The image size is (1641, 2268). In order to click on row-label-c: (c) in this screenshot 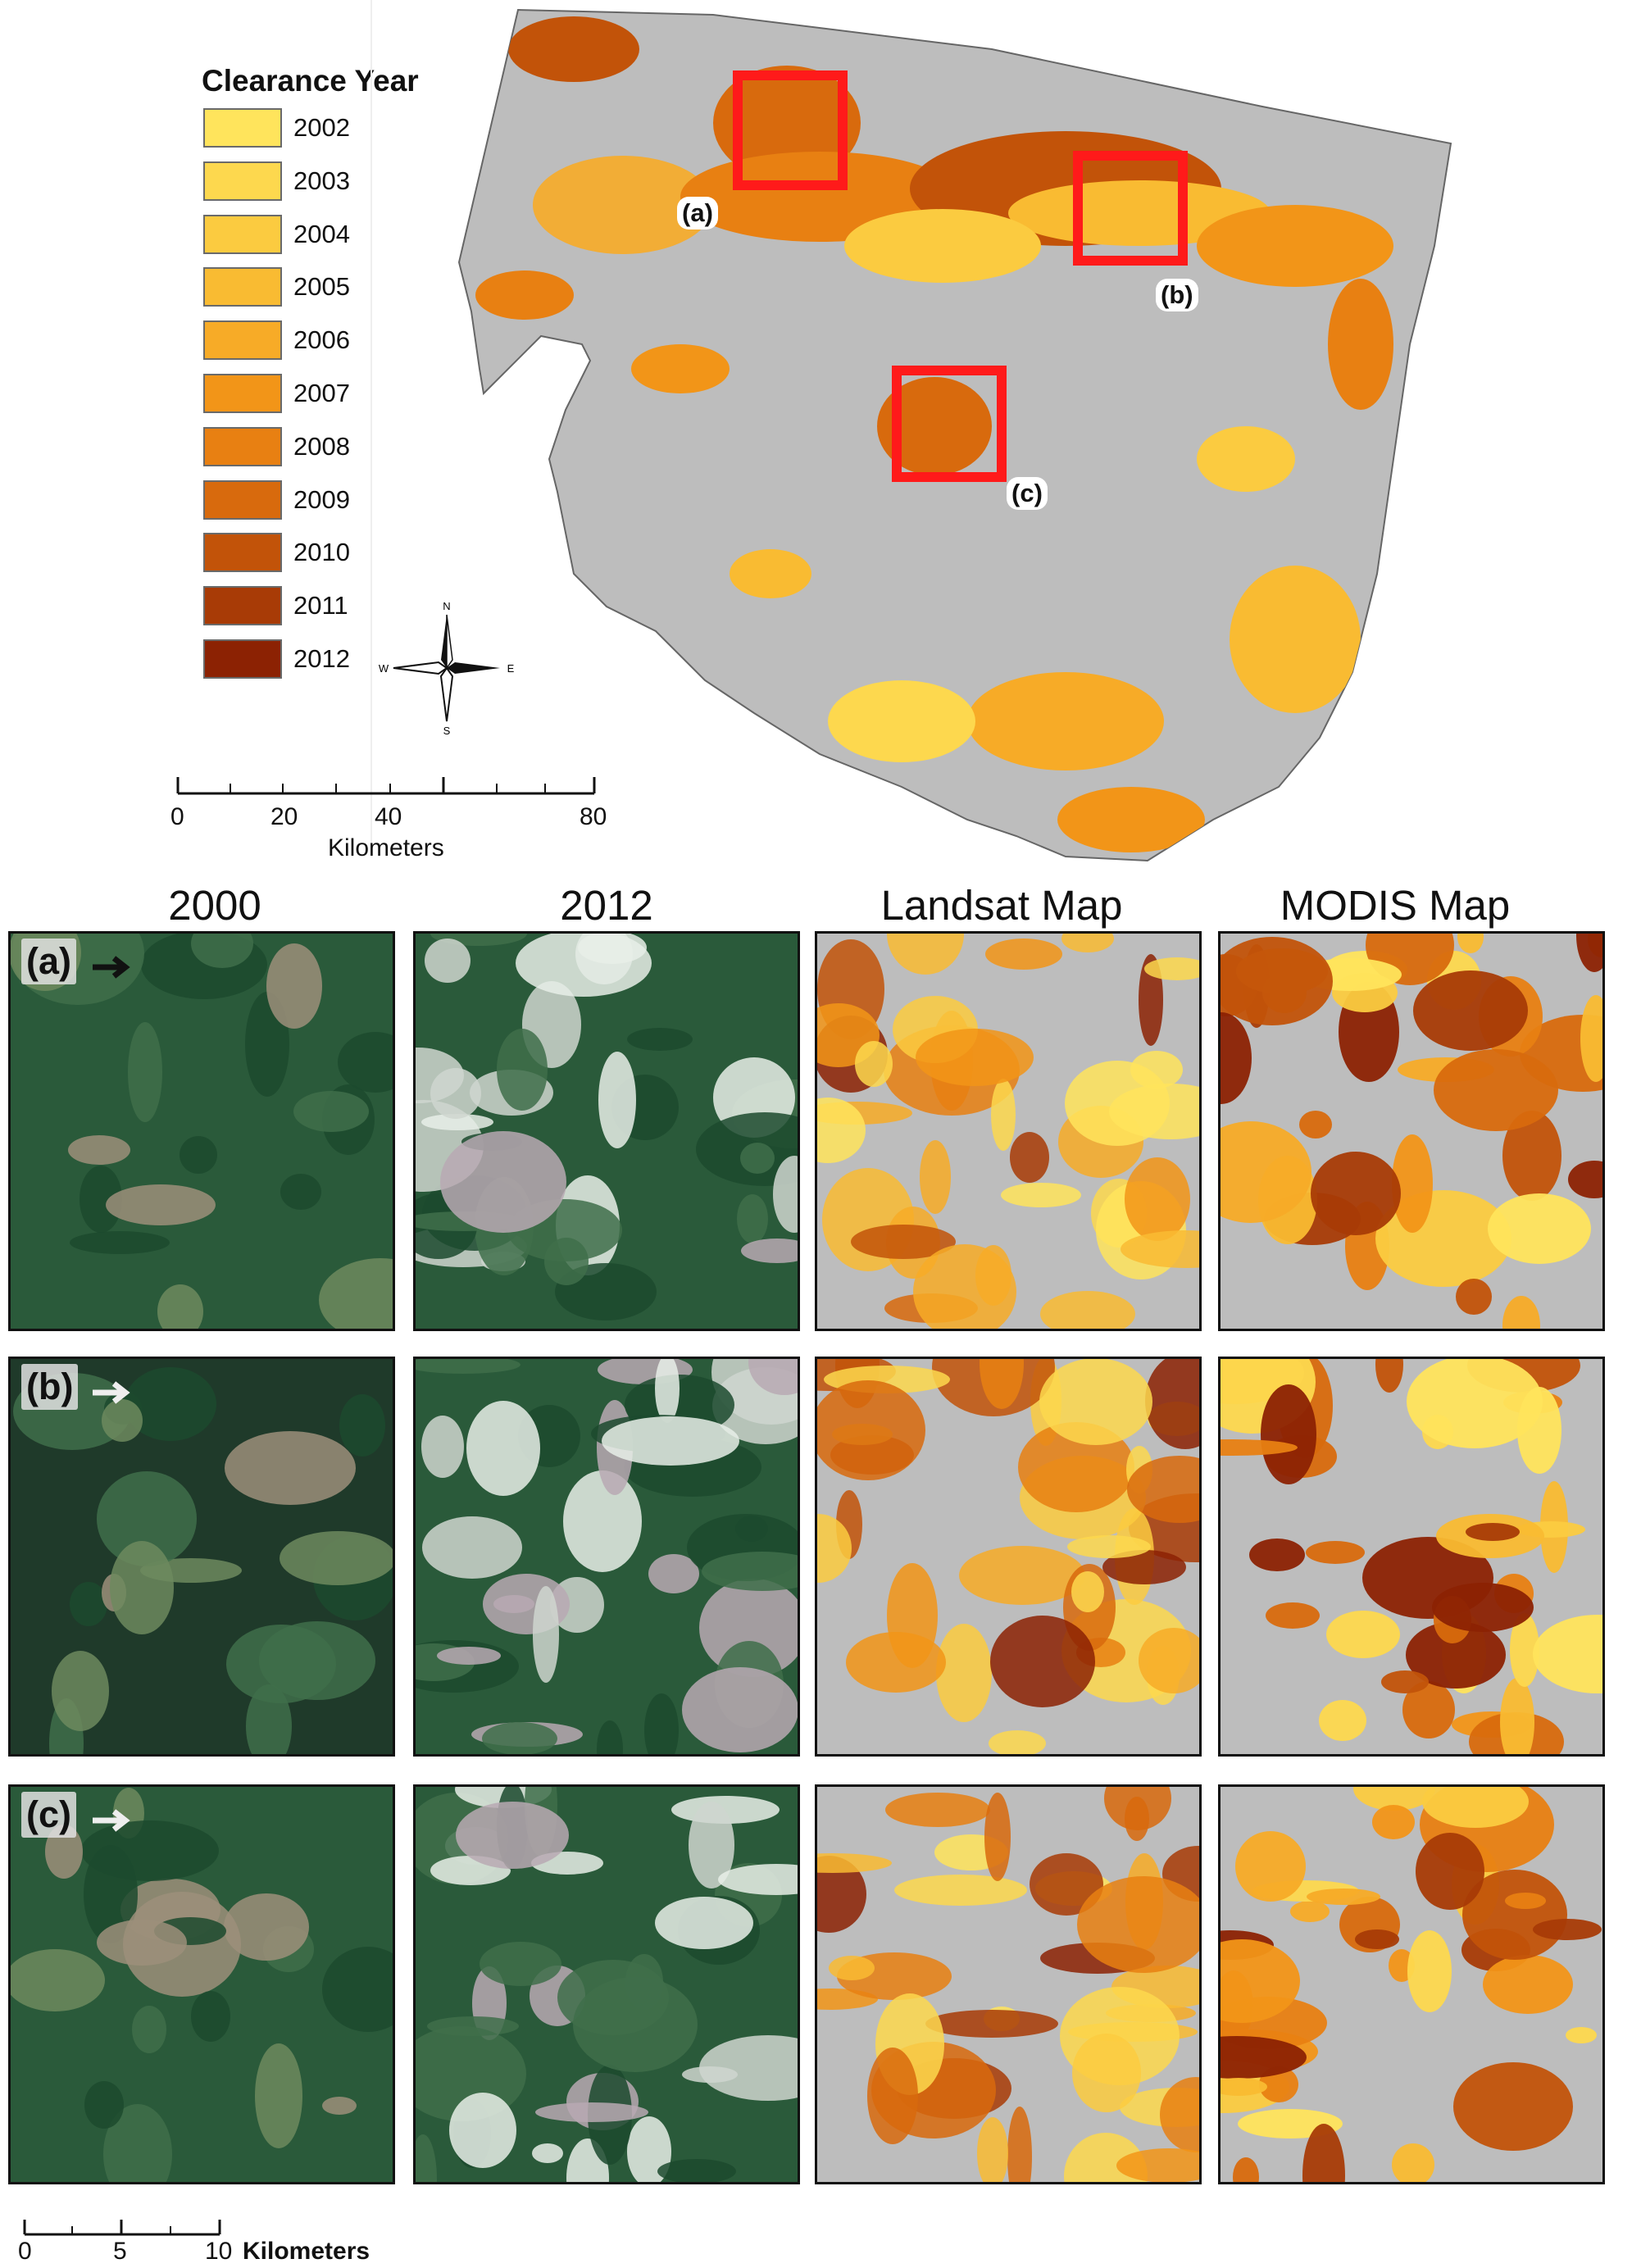, I will do `click(48, 1815)`.